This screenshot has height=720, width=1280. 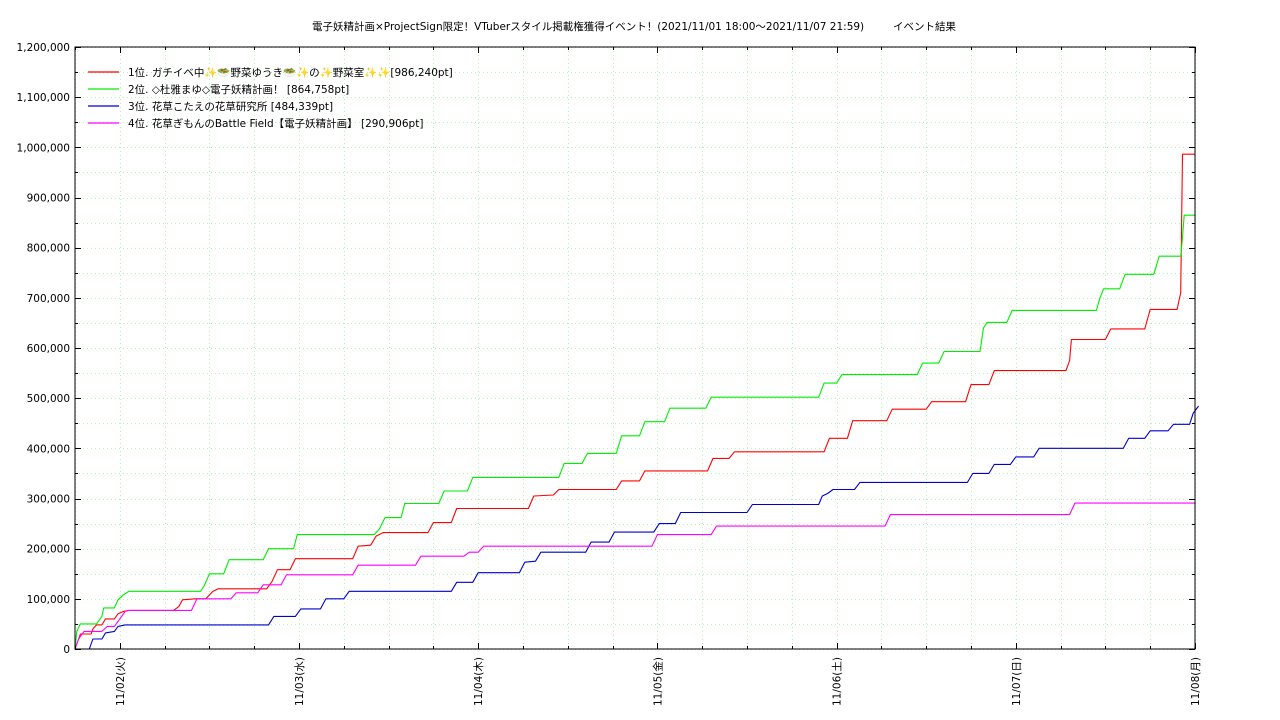 What do you see at coordinates (924, 26) in the screenshot?
I see `chart-subtitle: イベント結果` at bounding box center [924, 26].